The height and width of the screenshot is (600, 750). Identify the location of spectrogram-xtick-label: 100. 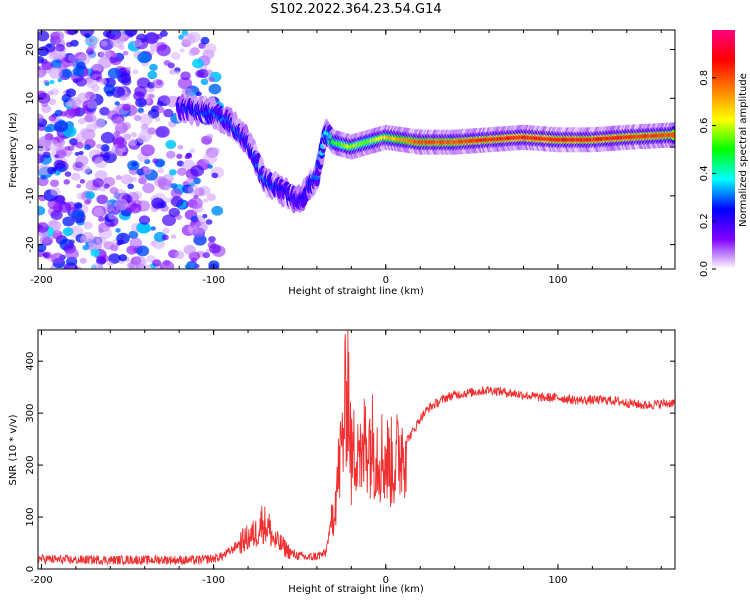
(557, 280).